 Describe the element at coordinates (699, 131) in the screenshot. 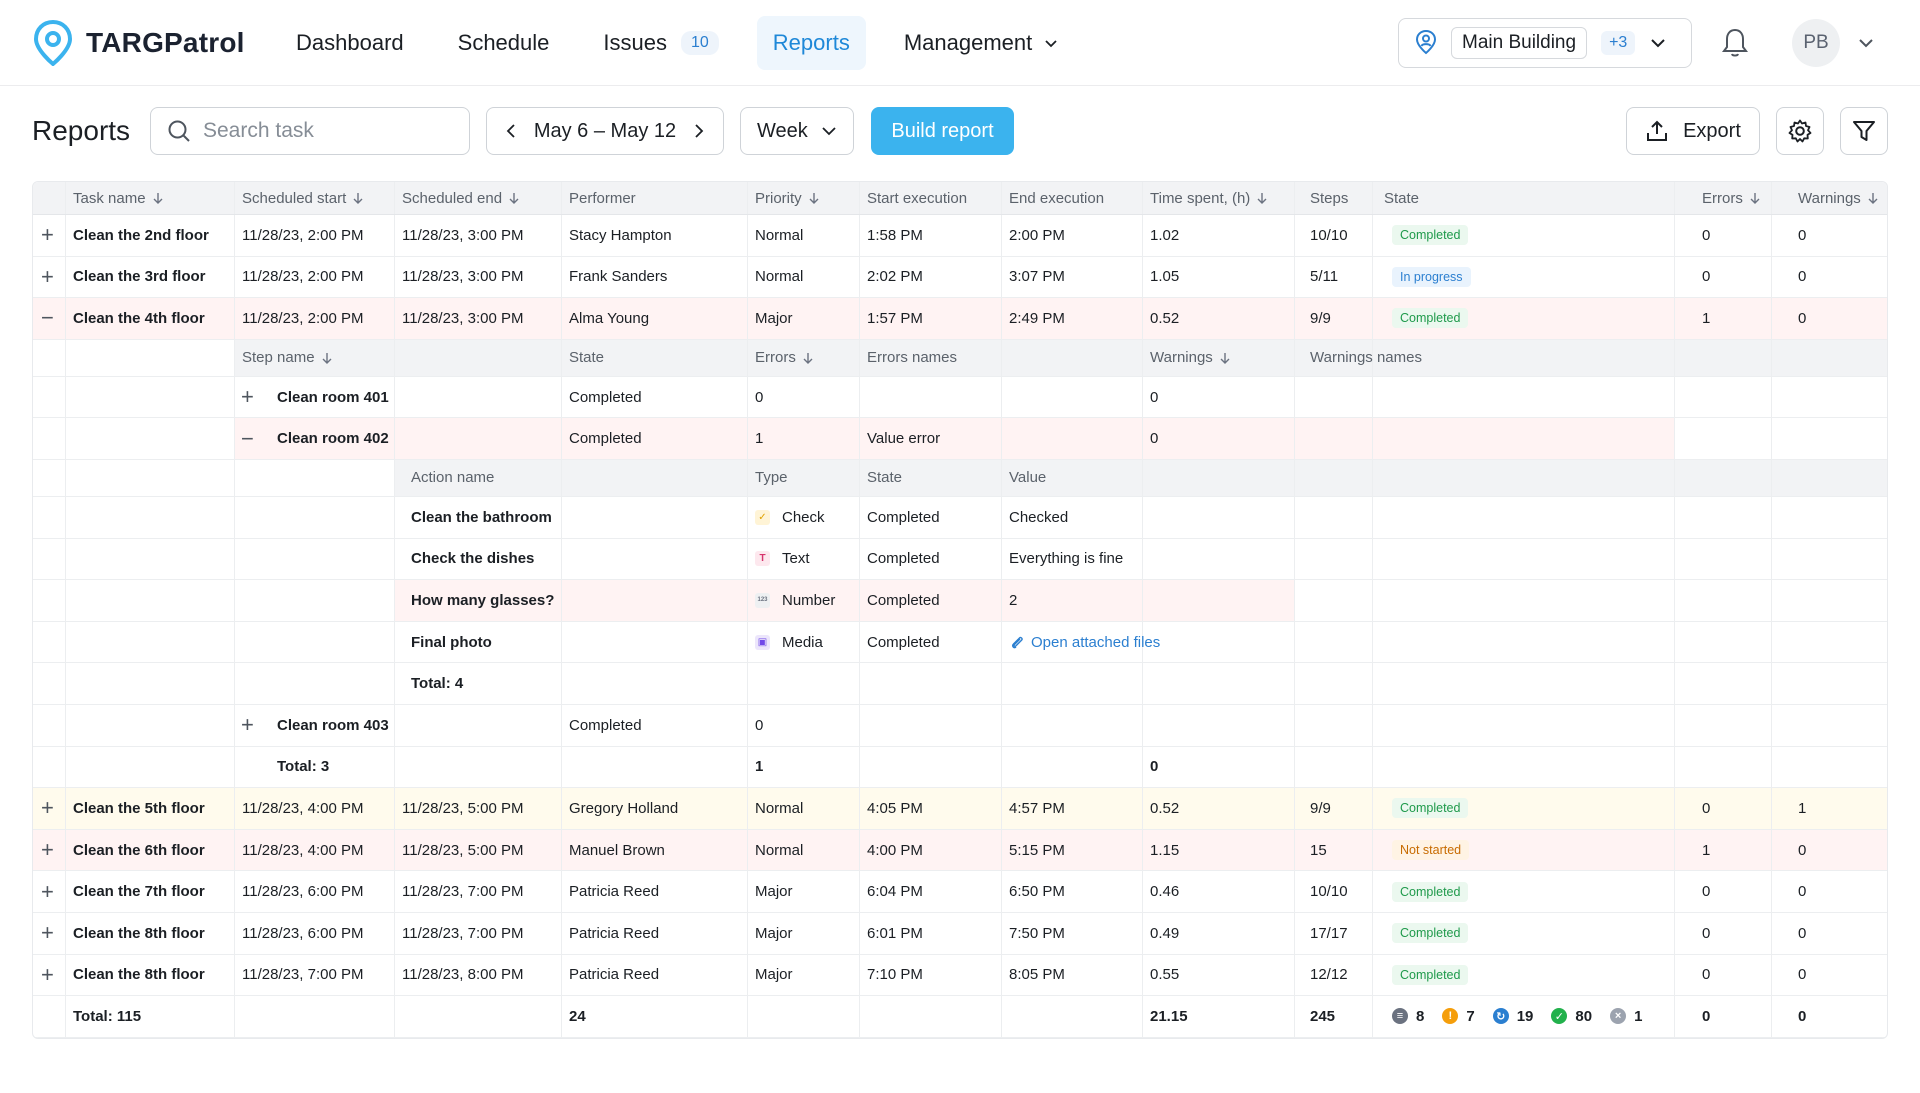

I see `chevron-right-icon` at that location.